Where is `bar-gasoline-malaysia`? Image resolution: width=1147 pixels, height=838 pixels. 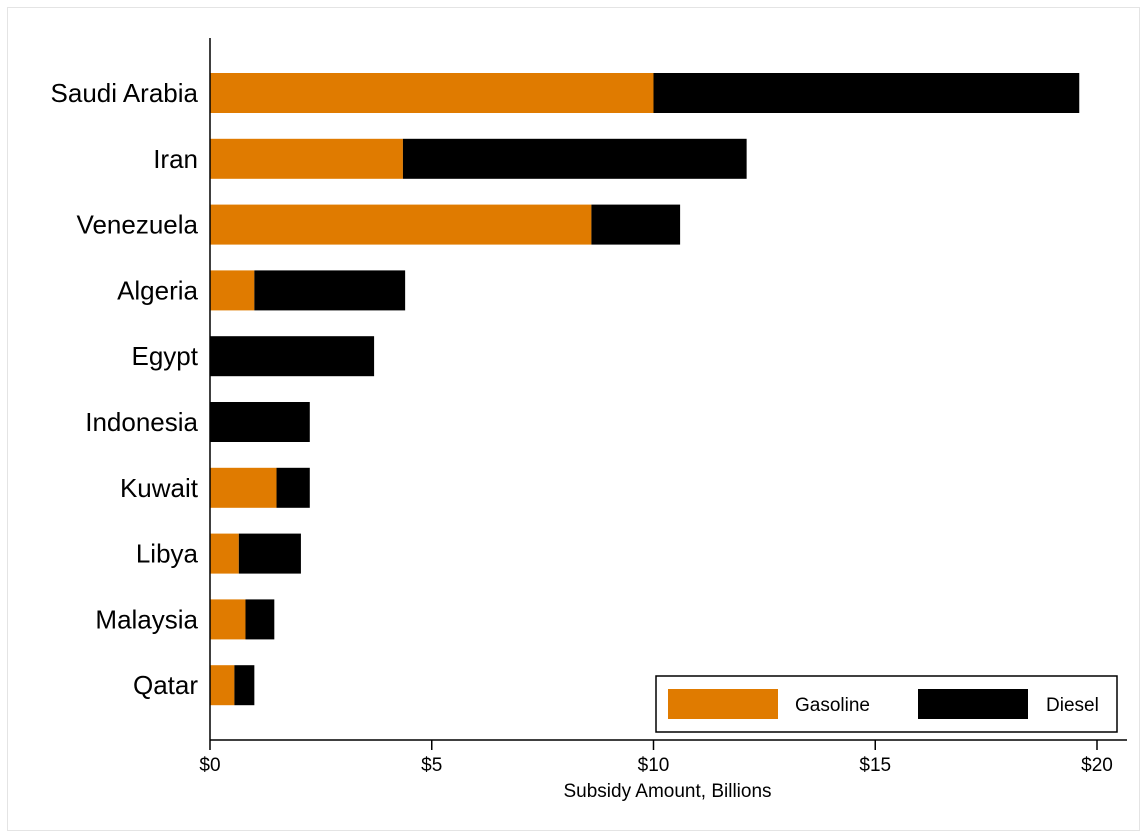
bar-gasoline-malaysia is located at coordinates (228, 619).